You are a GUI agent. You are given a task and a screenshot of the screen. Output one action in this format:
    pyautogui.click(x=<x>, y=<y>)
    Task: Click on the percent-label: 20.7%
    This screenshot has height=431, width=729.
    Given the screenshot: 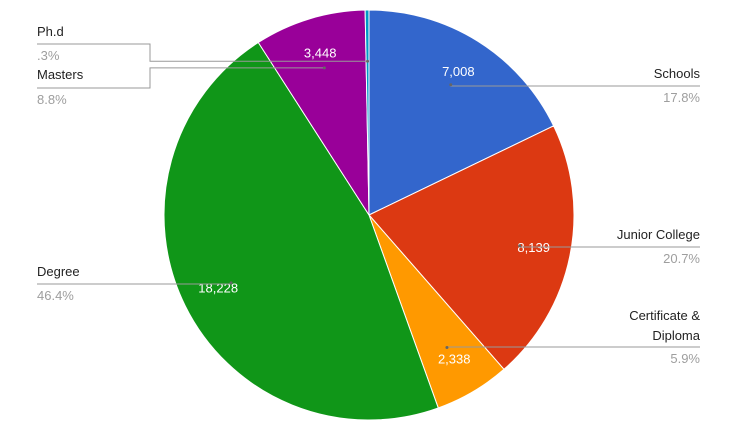 What is the action you would take?
    pyautogui.click(x=681, y=258)
    